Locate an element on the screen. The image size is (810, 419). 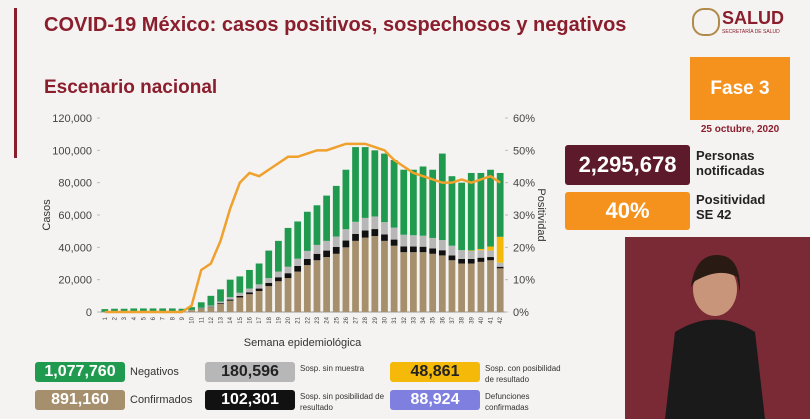
x-tick-label: 42 is located at coordinates (501, 319).